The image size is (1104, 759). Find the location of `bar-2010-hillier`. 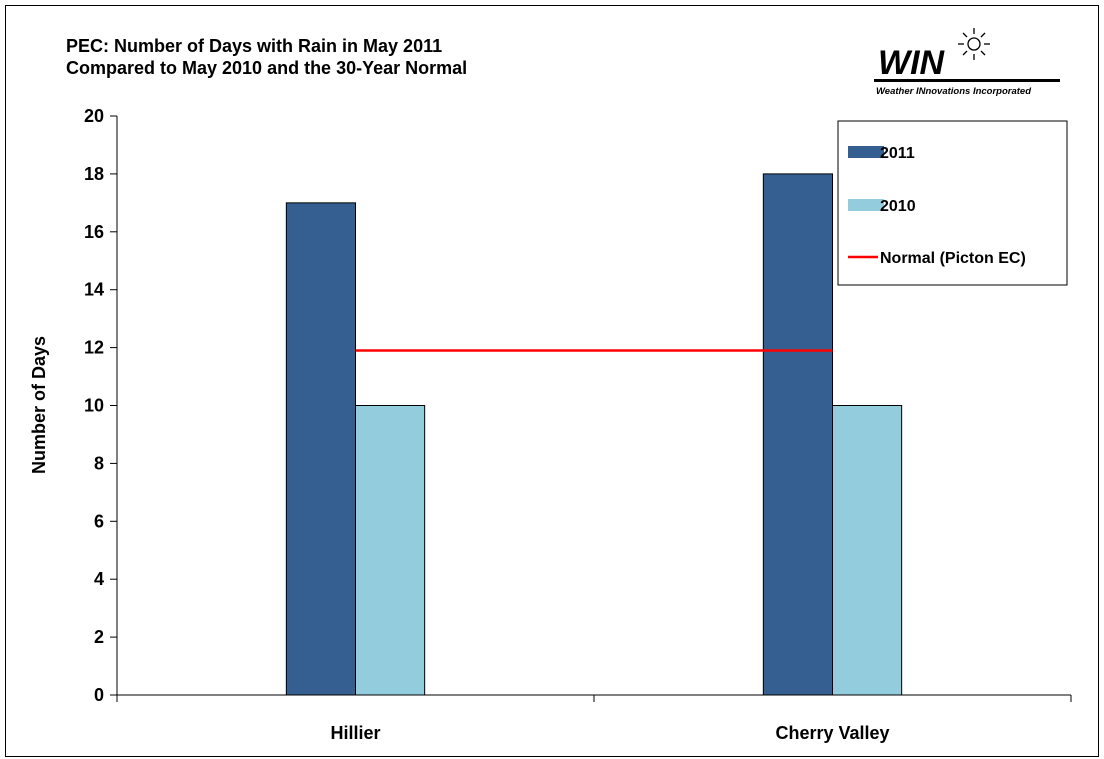

bar-2010-hillier is located at coordinates (390, 550).